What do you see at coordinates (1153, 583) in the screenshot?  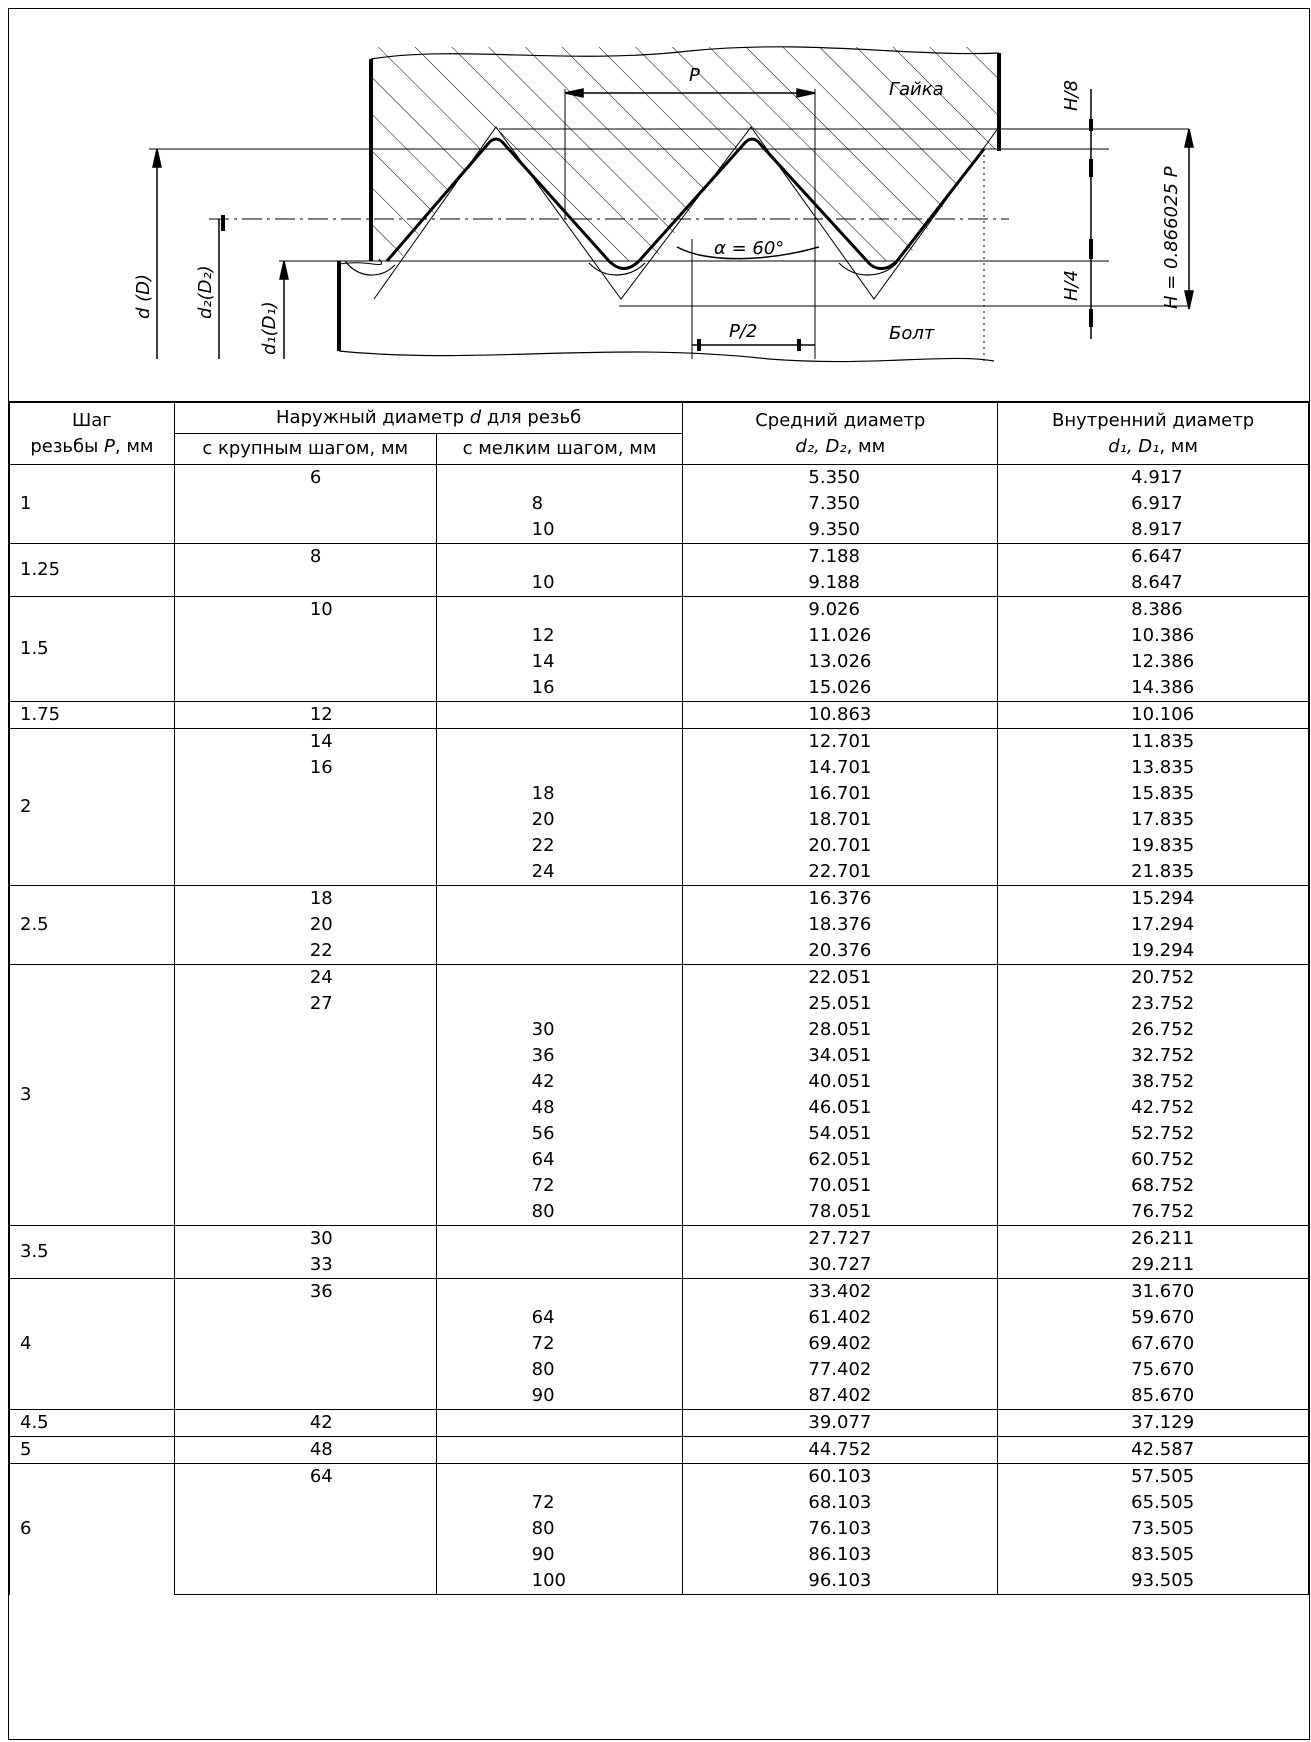 I see `inner-cell: 8.647` at bounding box center [1153, 583].